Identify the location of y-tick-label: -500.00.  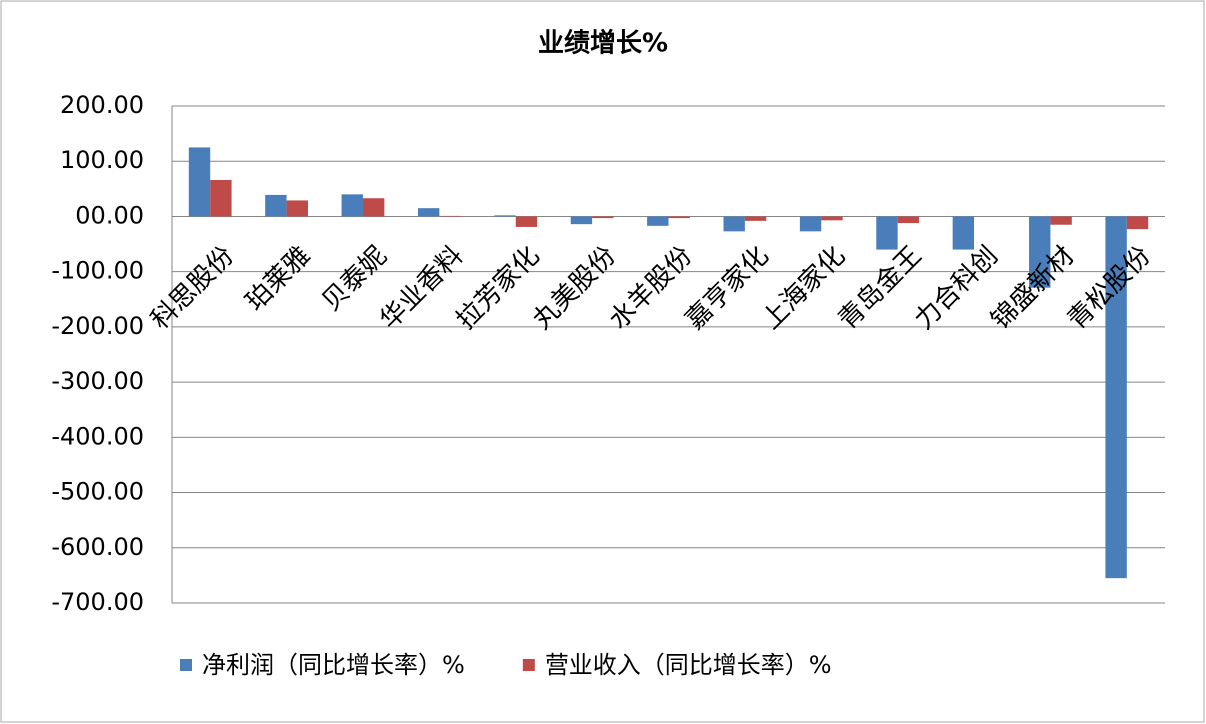
(97, 492).